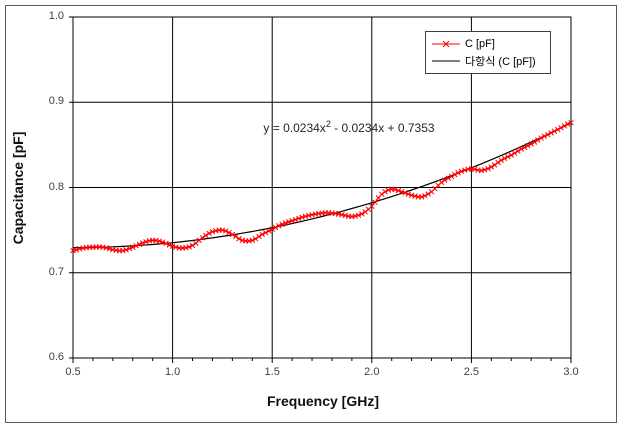 The image size is (624, 430). I want to click on trendline-equation: y = 0.0234x2 - 0.0234x + 0.7353, so click(349, 127).